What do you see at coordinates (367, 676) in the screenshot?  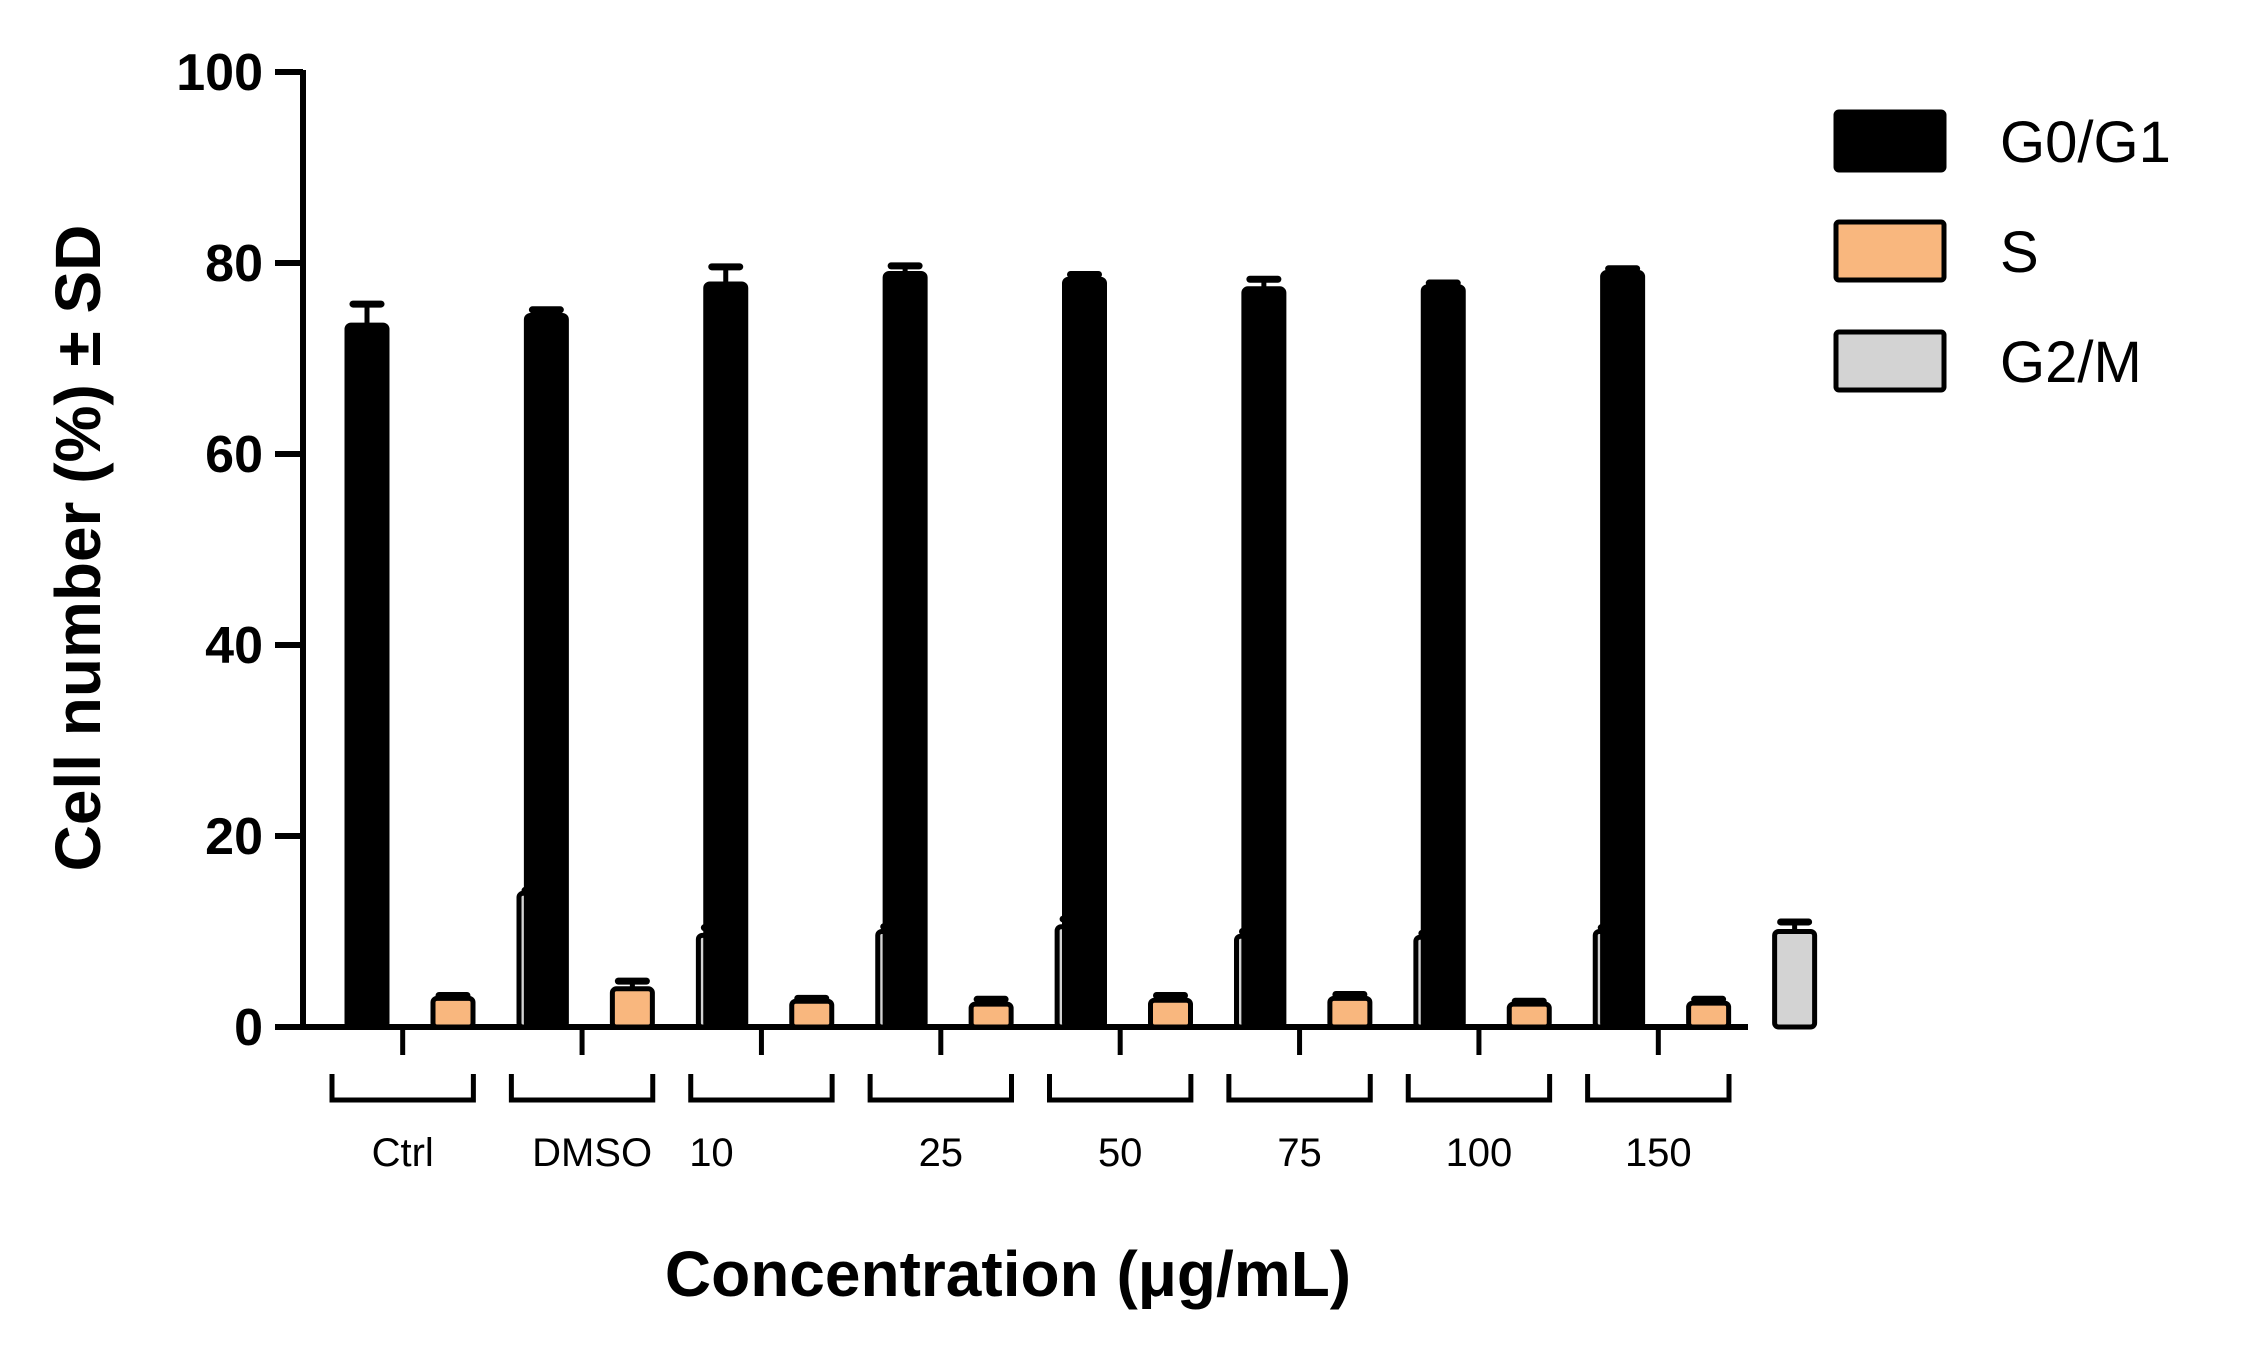 I see `bar-g0-g1-ctrl` at bounding box center [367, 676].